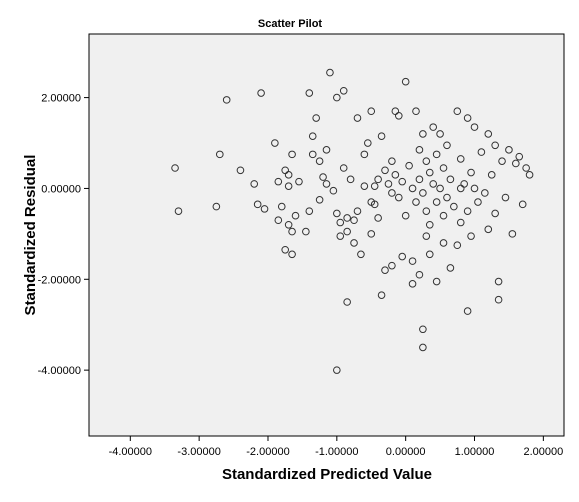 The height and width of the screenshot is (502, 579). I want to click on y-tick-label: -2.00000, so click(59, 280).